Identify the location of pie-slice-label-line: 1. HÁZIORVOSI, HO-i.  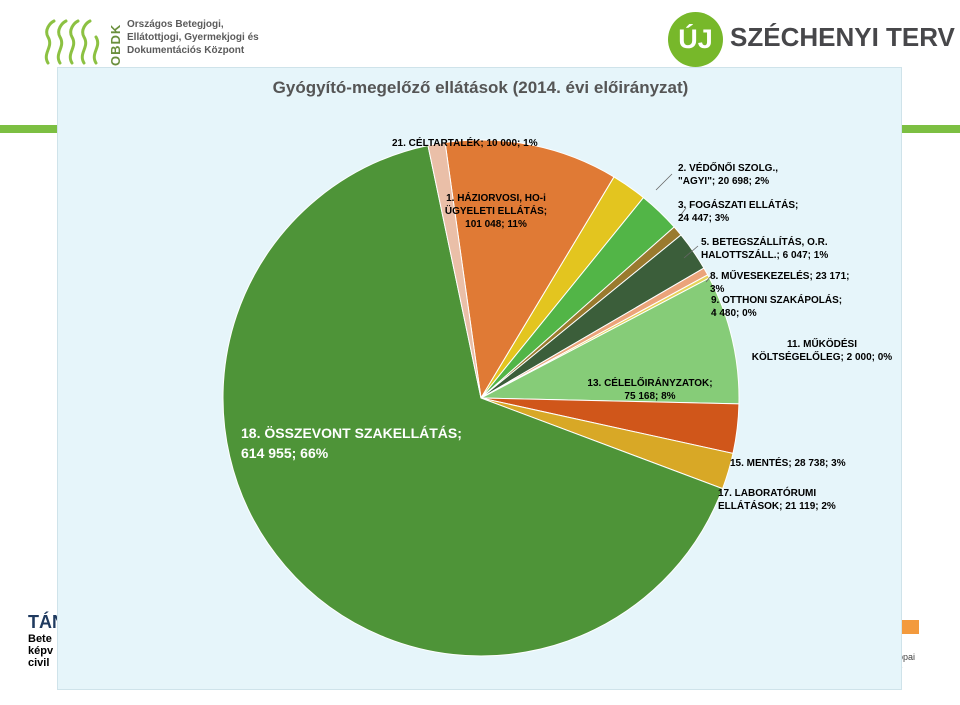
(496, 197).